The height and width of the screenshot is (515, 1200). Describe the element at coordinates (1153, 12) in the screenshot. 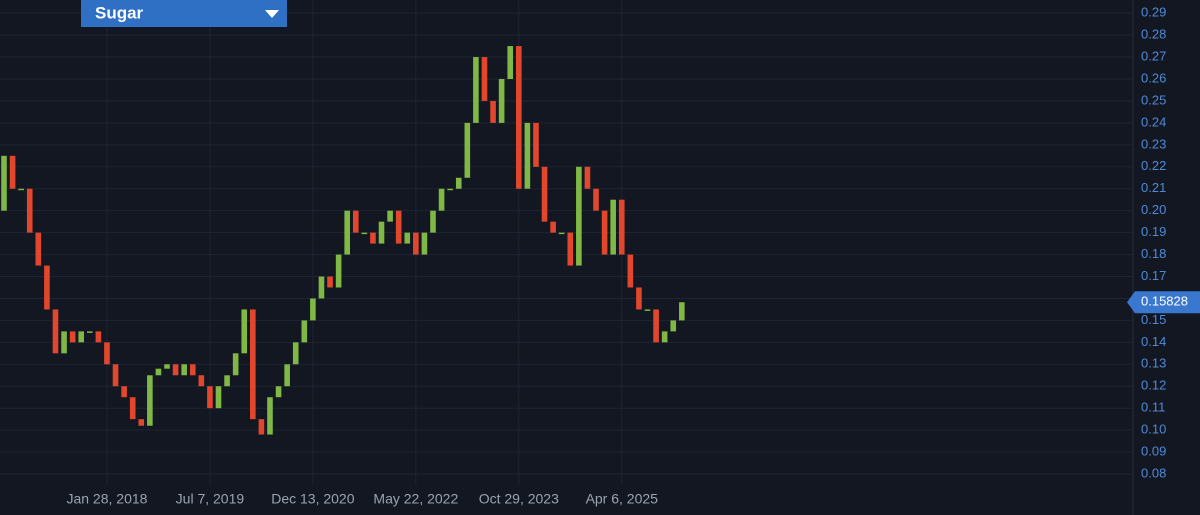

I see `y-tick-label: 0.29` at that location.